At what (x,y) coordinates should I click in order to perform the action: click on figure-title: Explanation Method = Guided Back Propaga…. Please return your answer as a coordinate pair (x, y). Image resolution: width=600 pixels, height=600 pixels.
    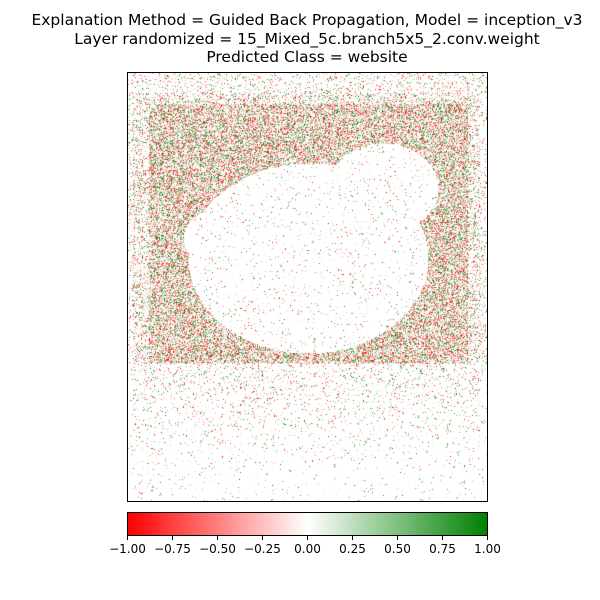
    Looking at the image, I should click on (300, 39).